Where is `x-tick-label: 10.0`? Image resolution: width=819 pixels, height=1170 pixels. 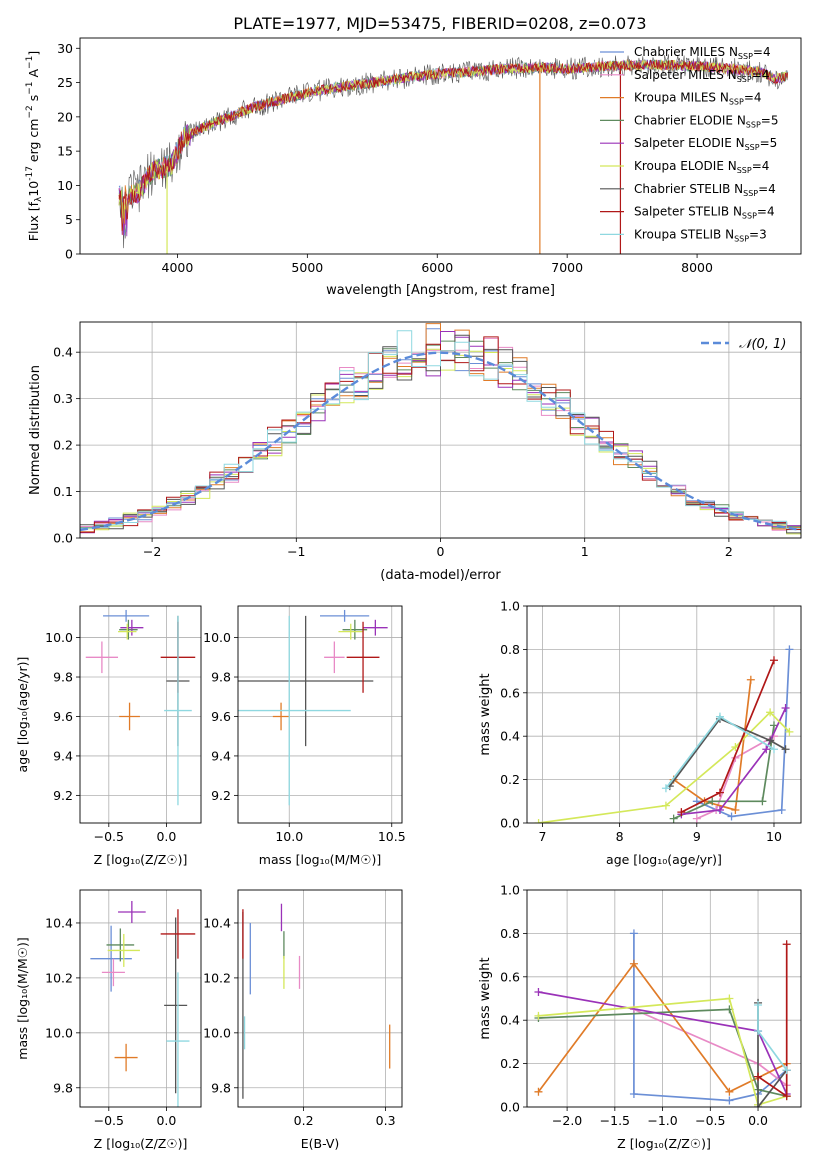 x-tick-label: 10.0 is located at coordinates (289, 836).